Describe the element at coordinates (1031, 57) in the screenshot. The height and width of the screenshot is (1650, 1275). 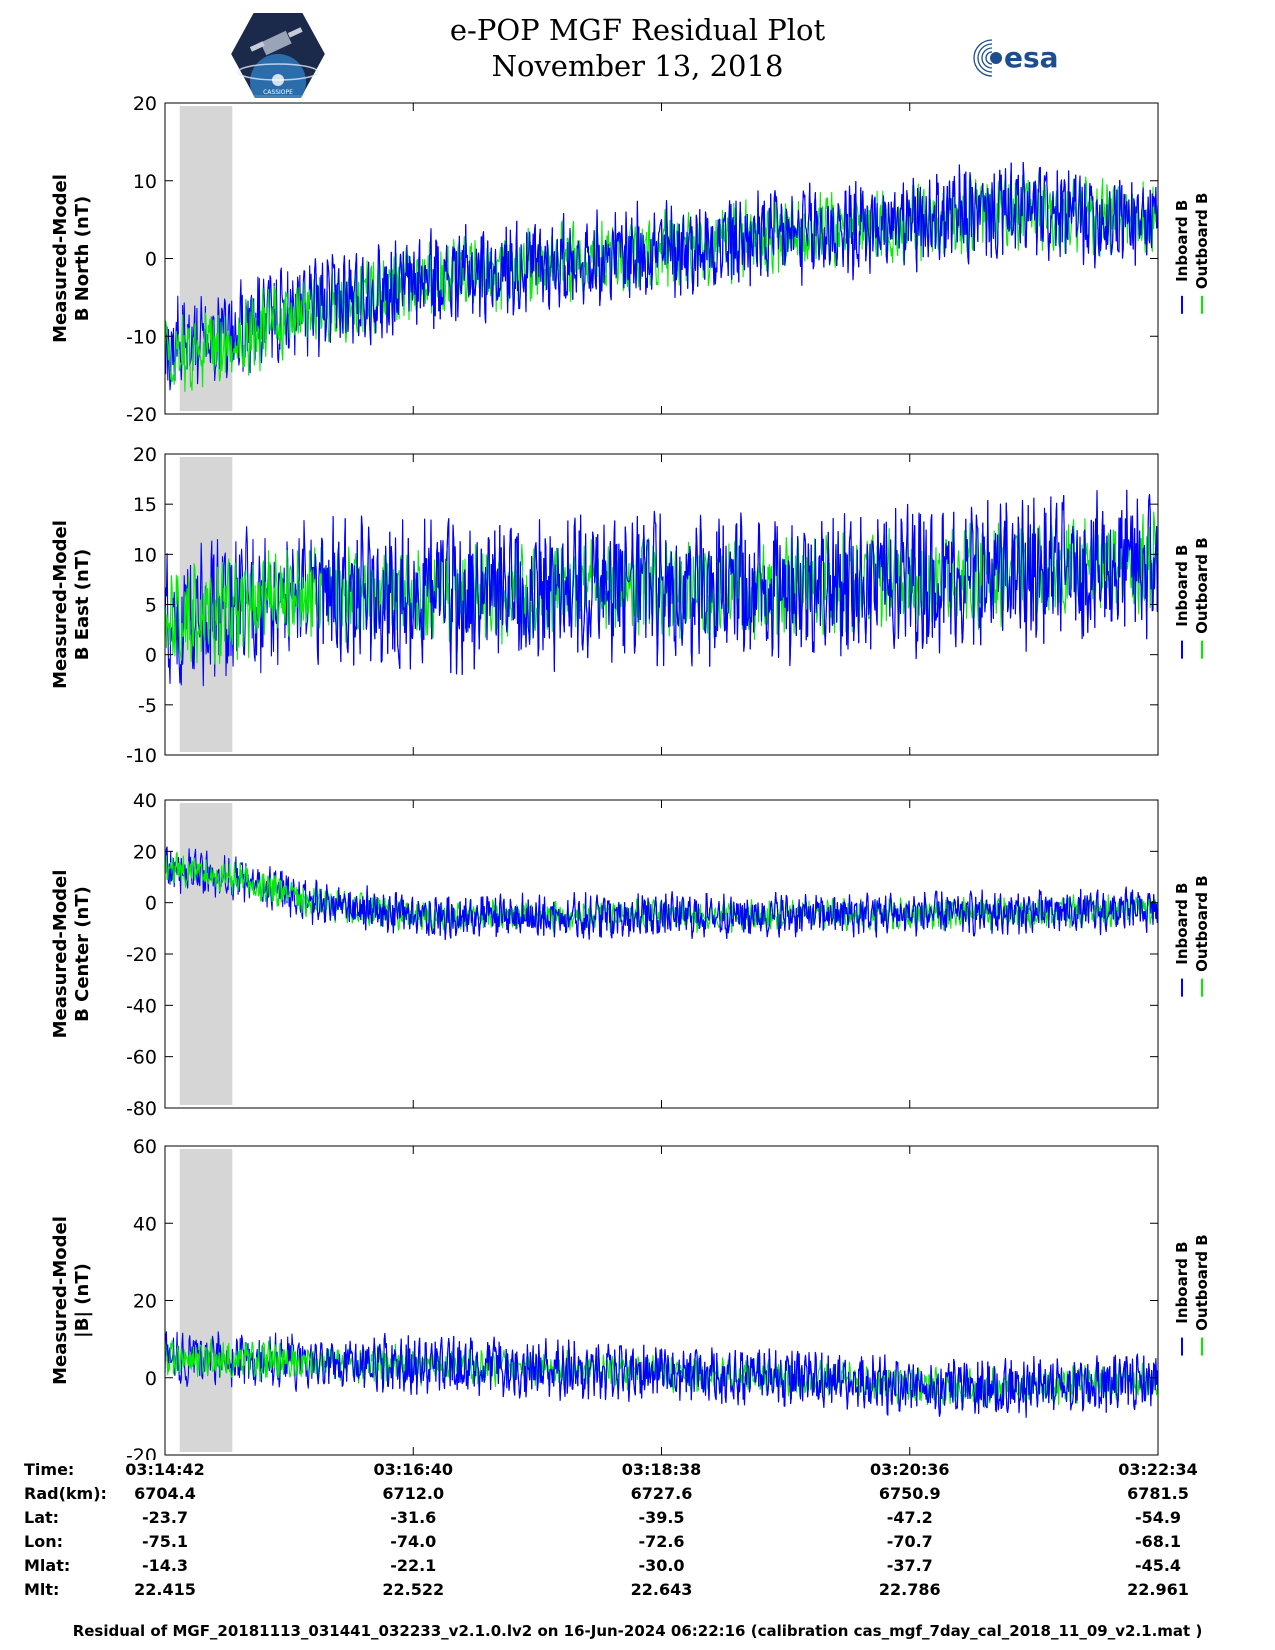
I see `esa-logo-text: esa` at that location.